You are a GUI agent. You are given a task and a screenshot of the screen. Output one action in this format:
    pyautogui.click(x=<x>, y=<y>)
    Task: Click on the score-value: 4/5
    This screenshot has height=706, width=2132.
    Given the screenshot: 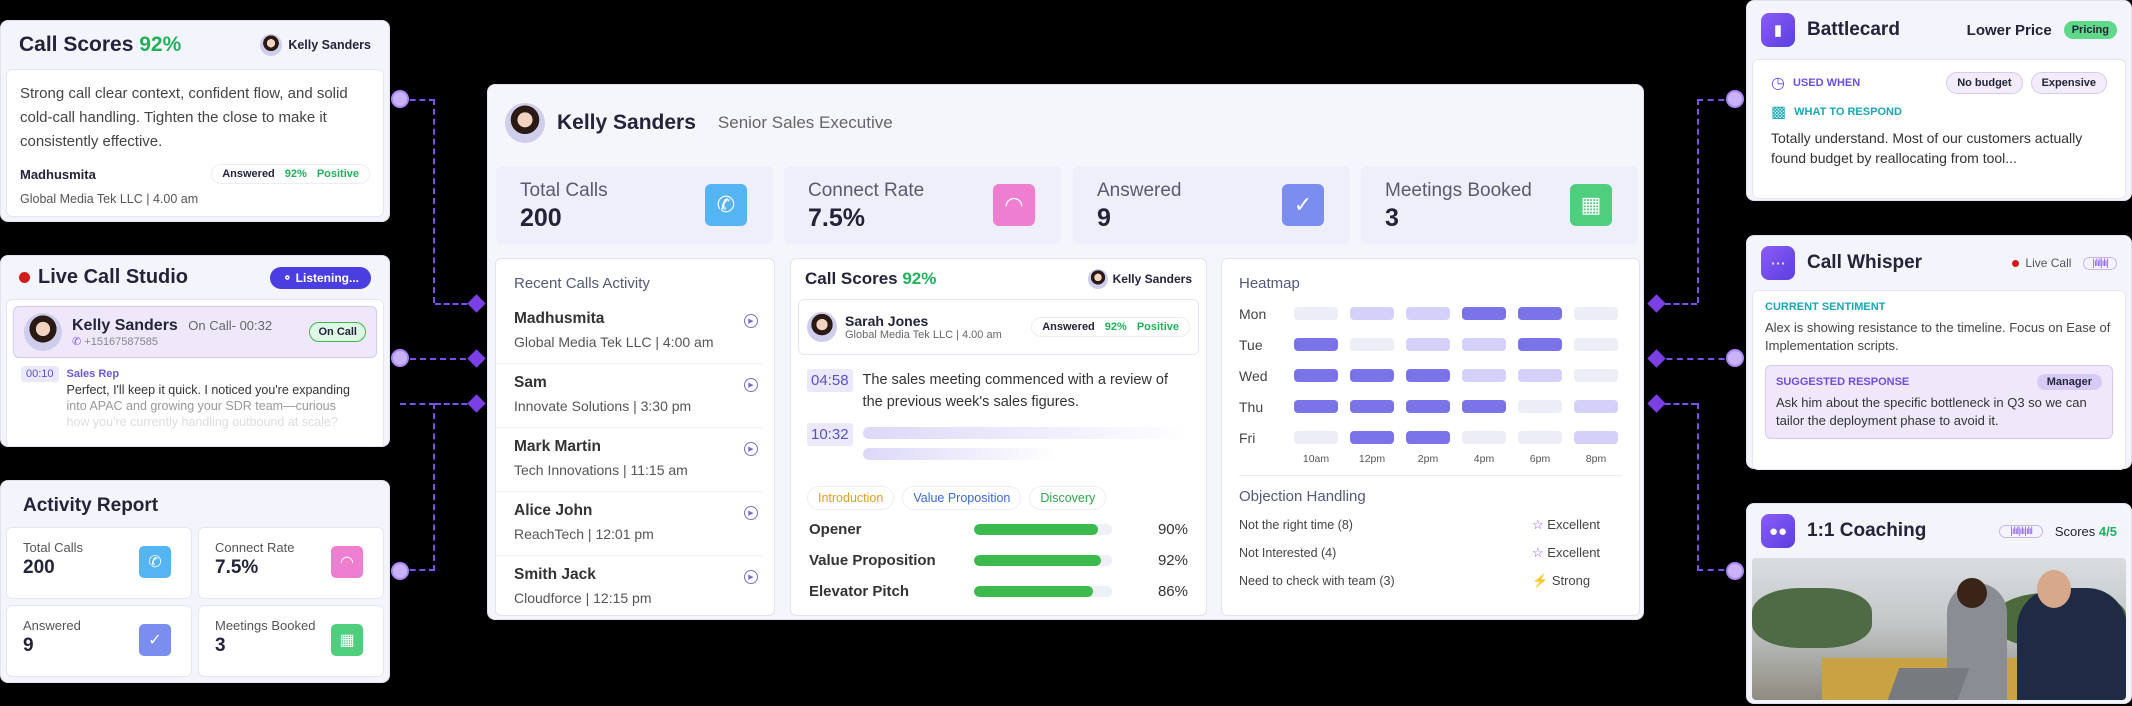 What is the action you would take?
    pyautogui.click(x=2107, y=531)
    